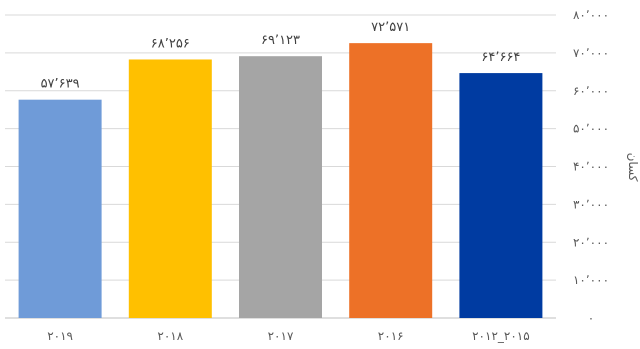  Describe the element at coordinates (170, 43) in the screenshot. I see `bar-value-label: ۶۸٬۲۵۶` at that location.